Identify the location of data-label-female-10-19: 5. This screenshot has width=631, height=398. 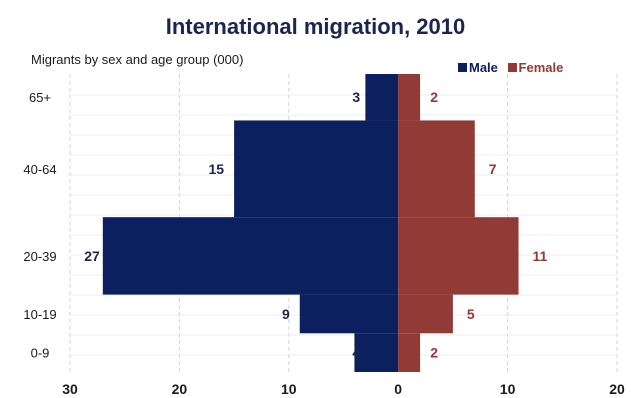
(471, 314).